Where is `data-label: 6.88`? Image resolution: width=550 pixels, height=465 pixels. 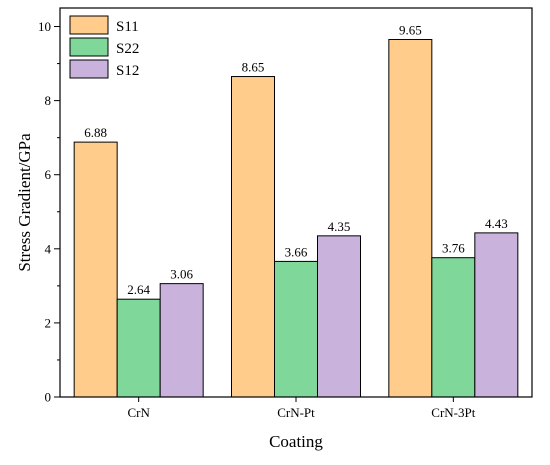
data-label: 6.88 is located at coordinates (95, 132).